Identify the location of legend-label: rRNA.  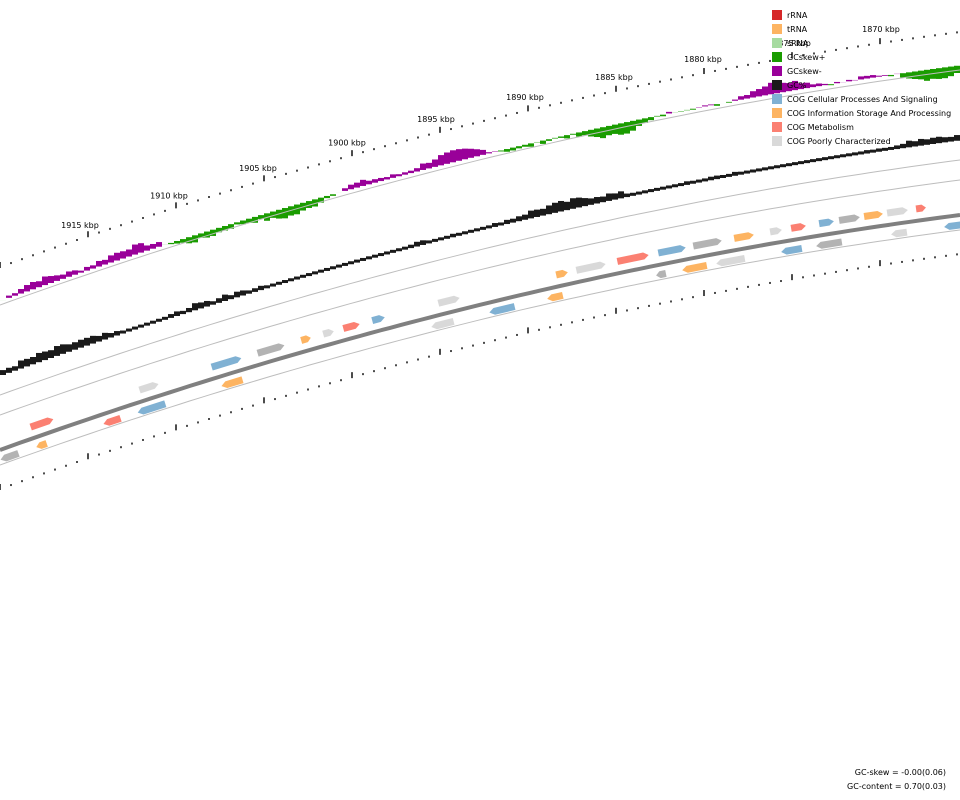
(797, 15).